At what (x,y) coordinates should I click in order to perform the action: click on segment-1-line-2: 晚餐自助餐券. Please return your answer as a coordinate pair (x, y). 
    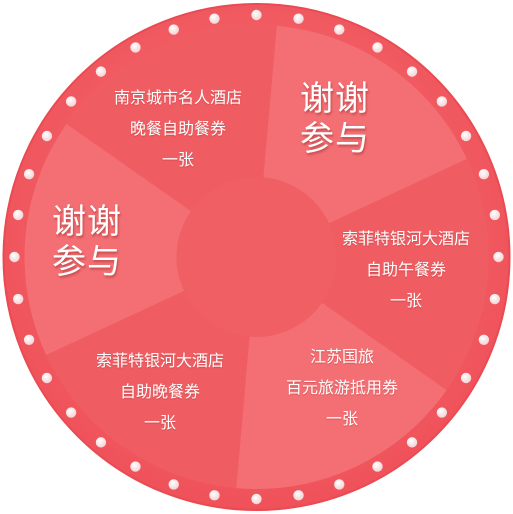
    Looking at the image, I should click on (177, 128).